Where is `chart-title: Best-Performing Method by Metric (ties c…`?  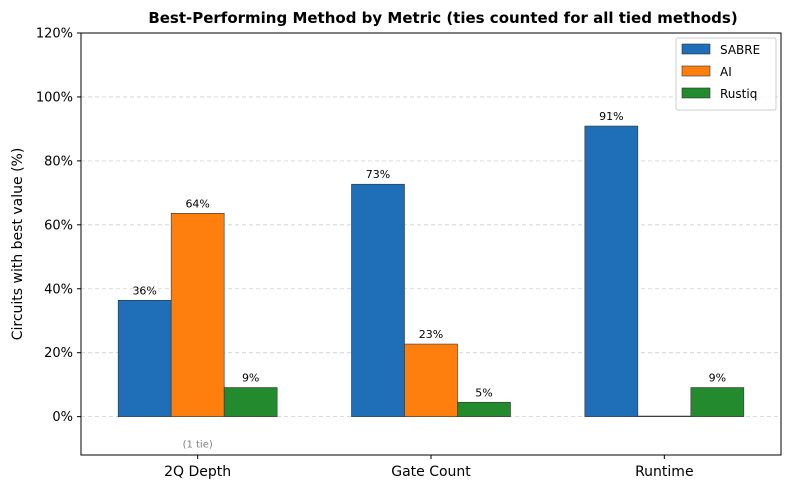 chart-title: Best-Performing Method by Metric (ties c… is located at coordinates (442, 18).